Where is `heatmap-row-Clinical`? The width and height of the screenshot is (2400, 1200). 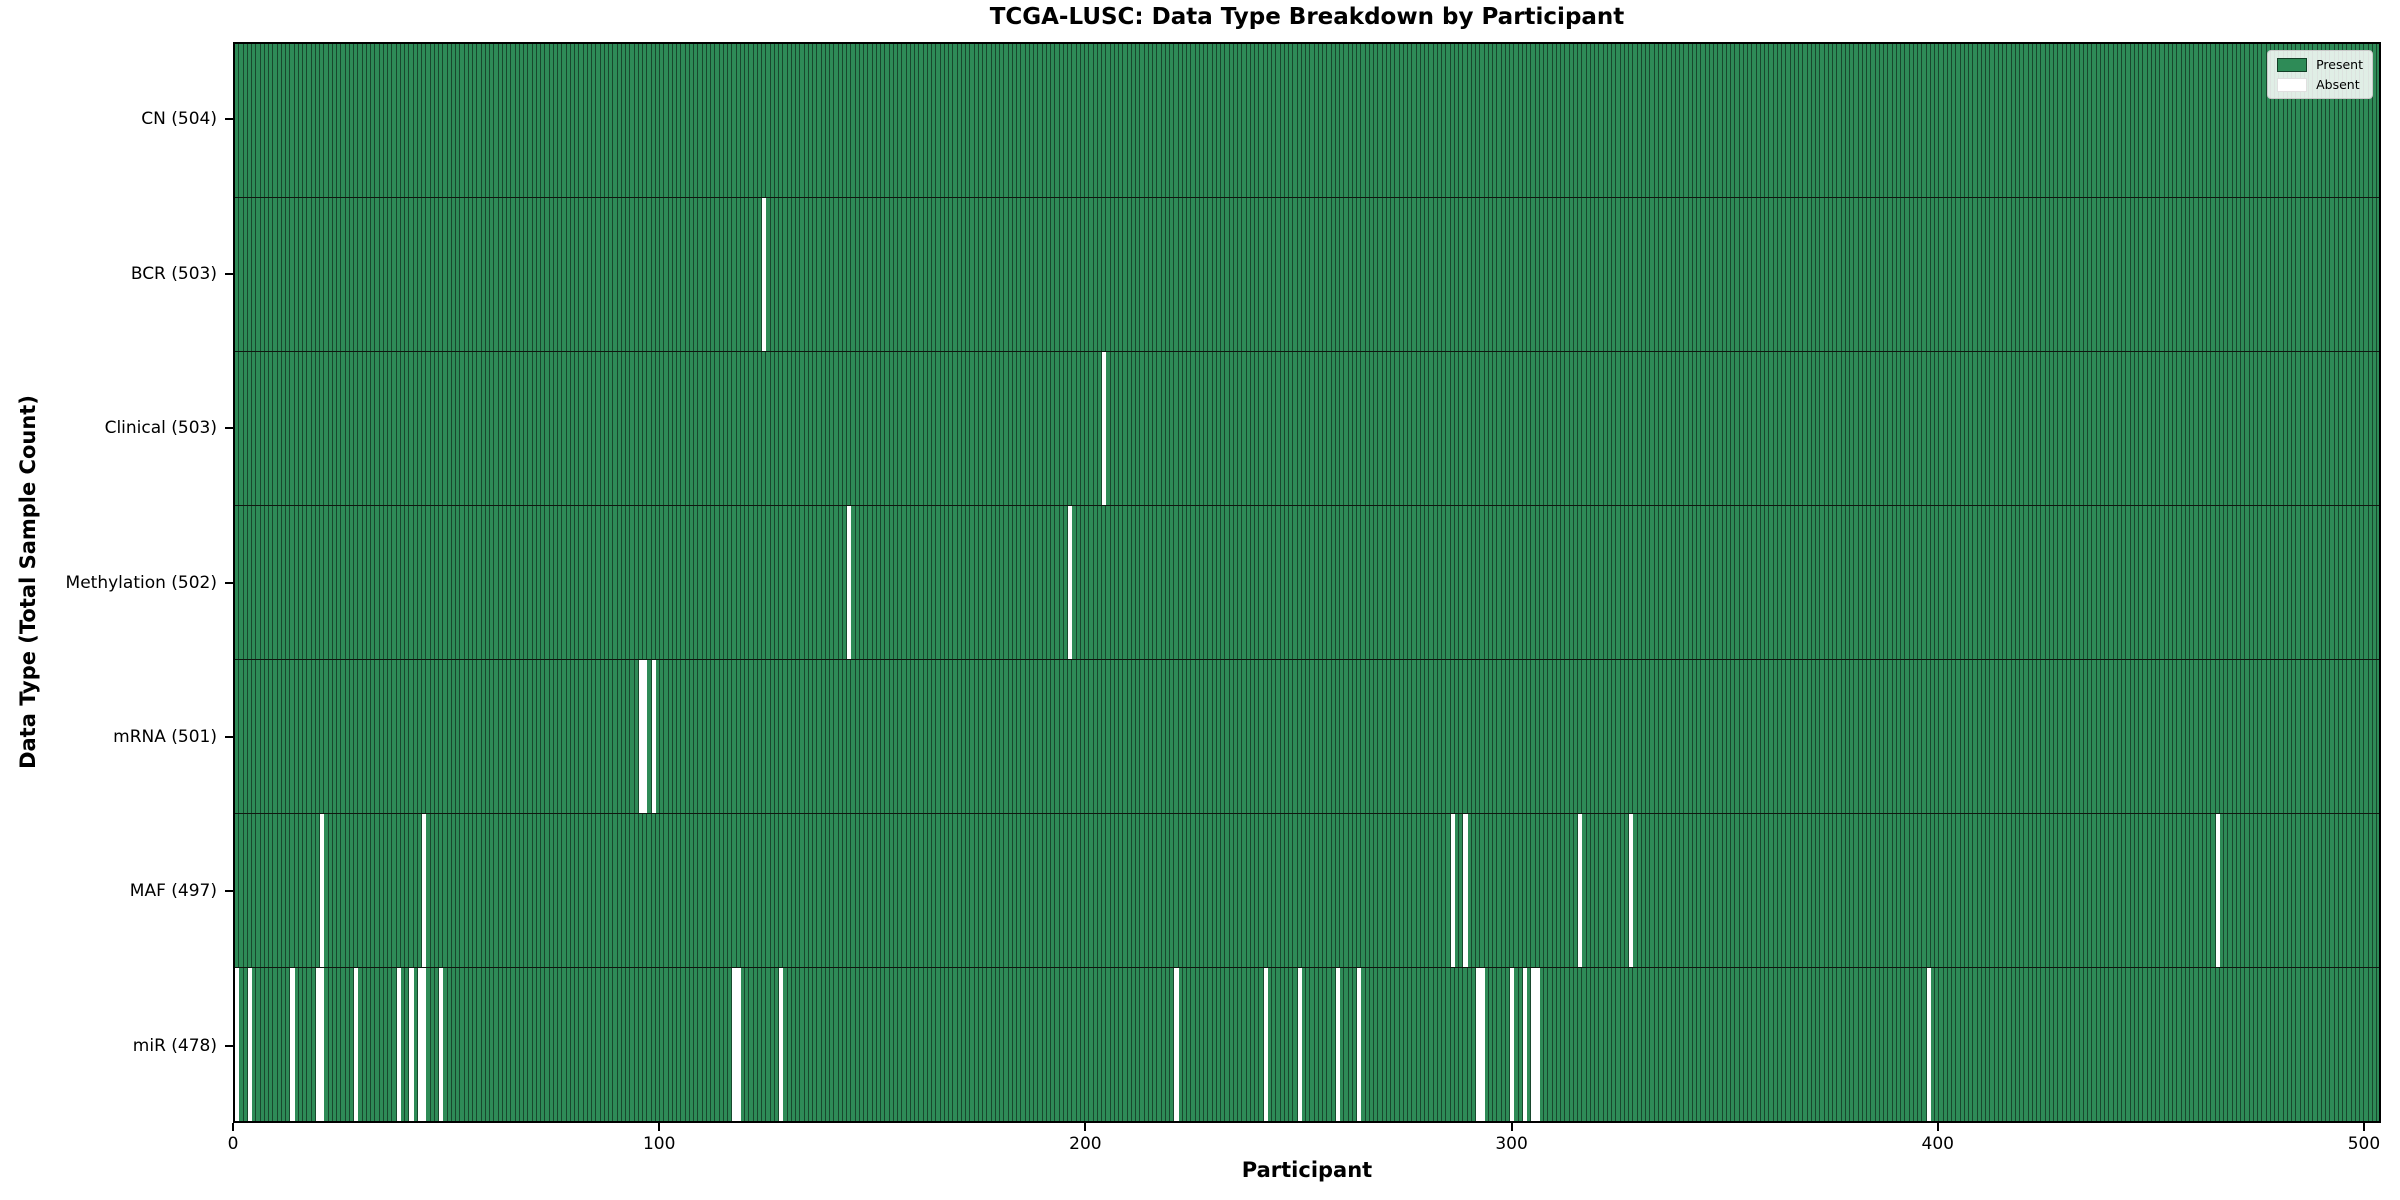
heatmap-row-Clinical is located at coordinates (1307, 428).